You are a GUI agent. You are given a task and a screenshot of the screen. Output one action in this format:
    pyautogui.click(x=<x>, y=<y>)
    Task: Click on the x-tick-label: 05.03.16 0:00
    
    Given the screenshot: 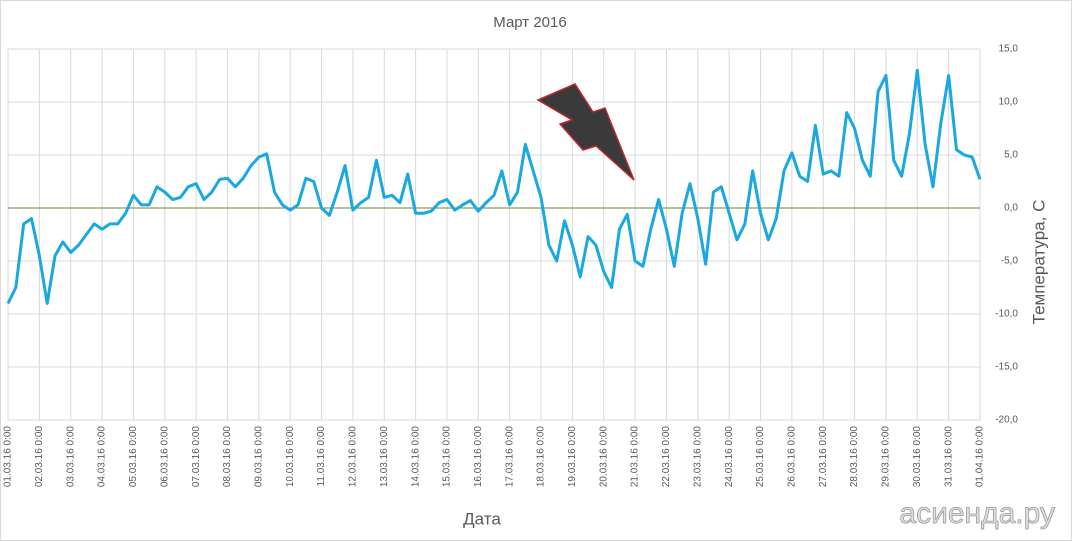 What is the action you would take?
    pyautogui.click(x=133, y=457)
    